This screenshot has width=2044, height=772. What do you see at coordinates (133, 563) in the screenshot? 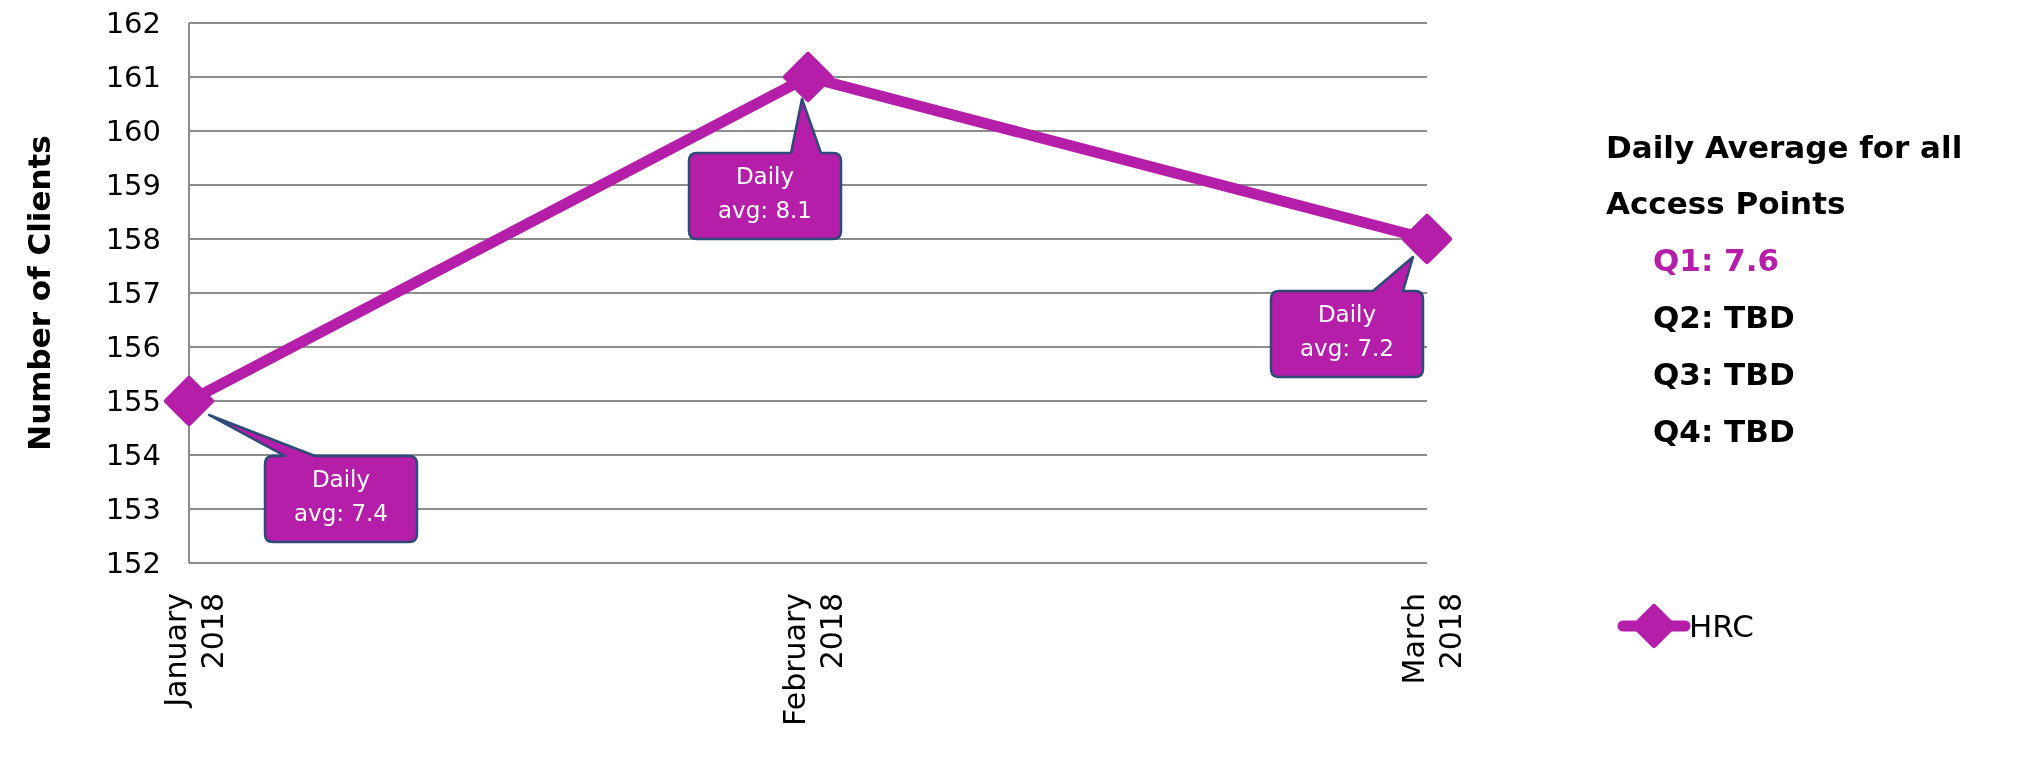
I see `y-tick-label: 152` at bounding box center [133, 563].